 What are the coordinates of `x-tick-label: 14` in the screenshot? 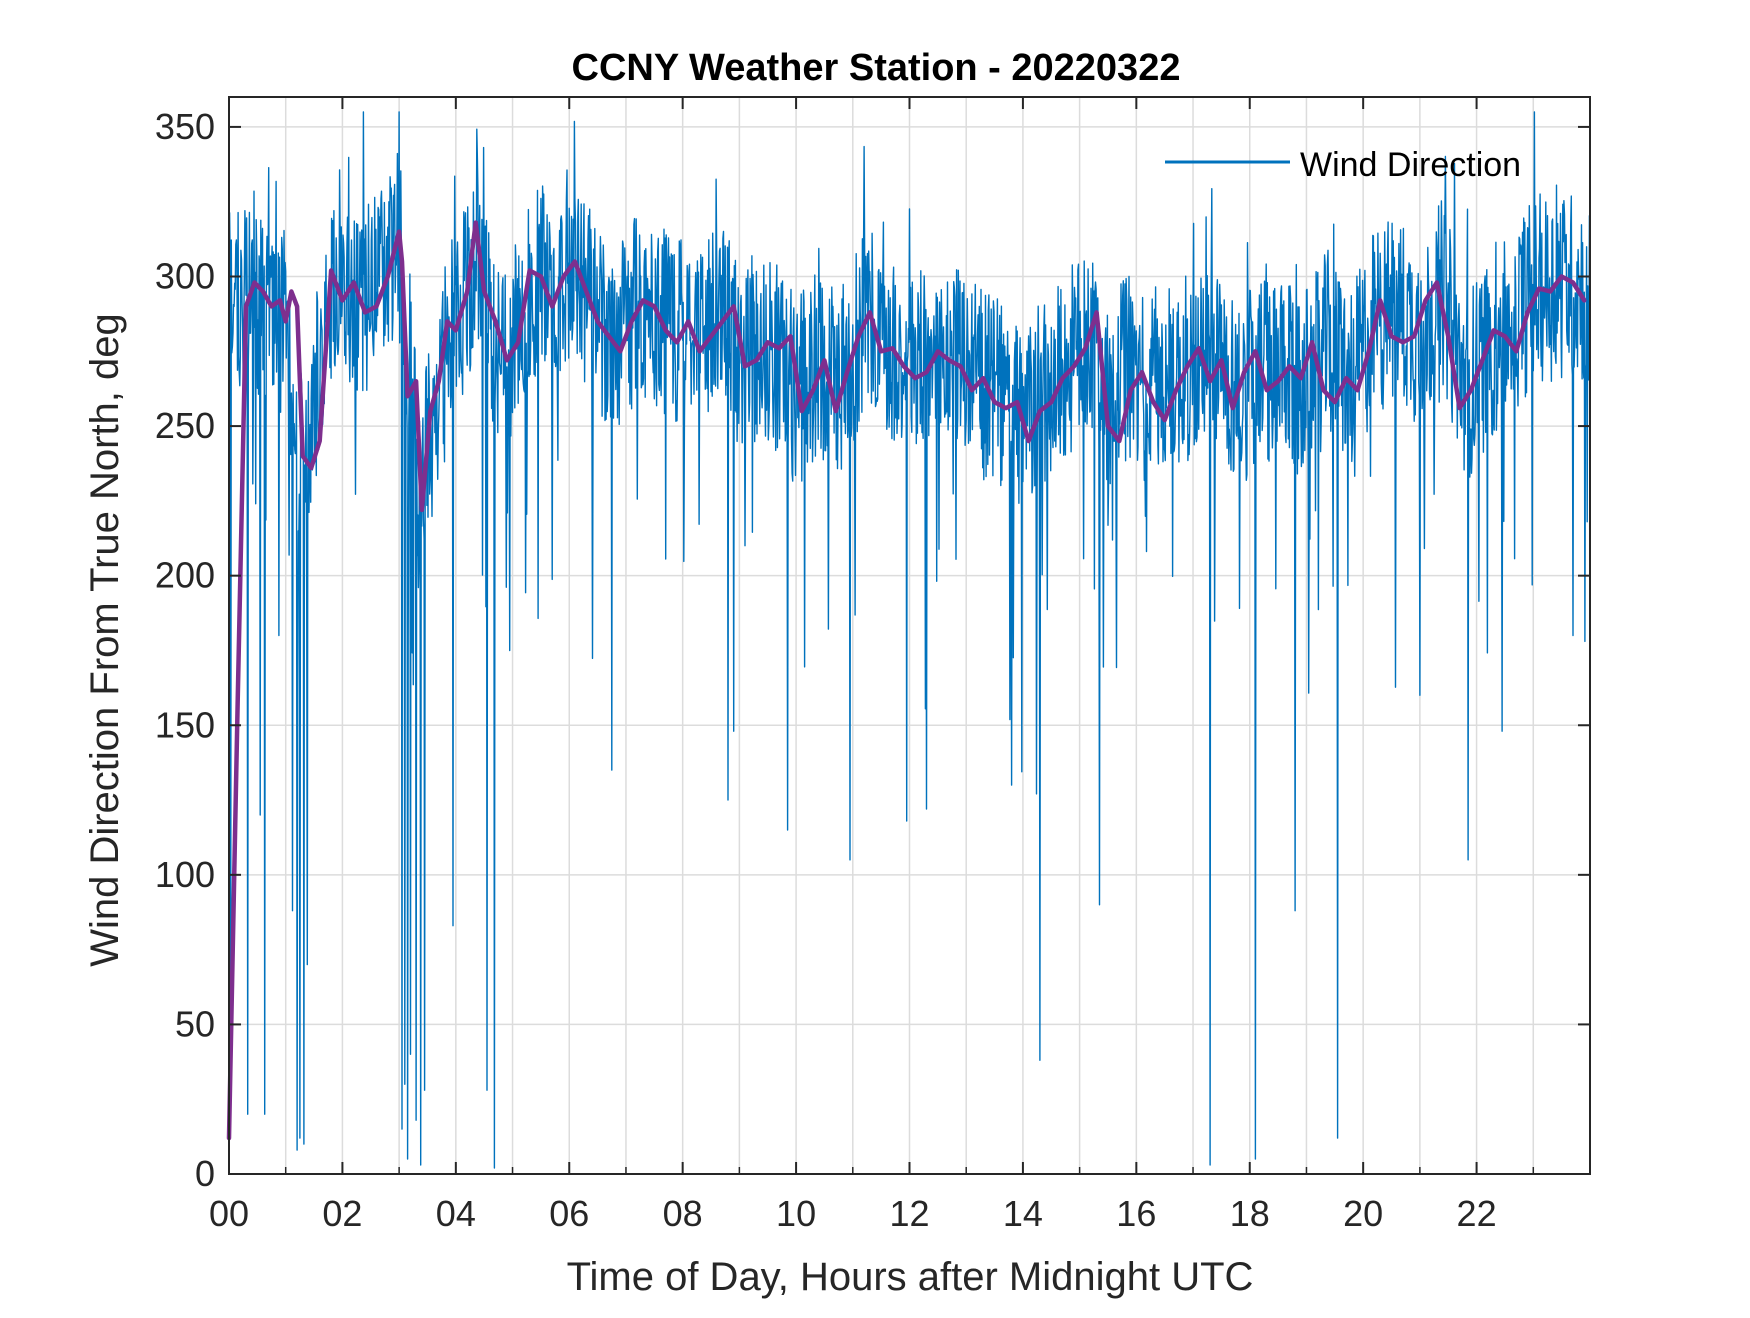 It's located at (1023, 1213).